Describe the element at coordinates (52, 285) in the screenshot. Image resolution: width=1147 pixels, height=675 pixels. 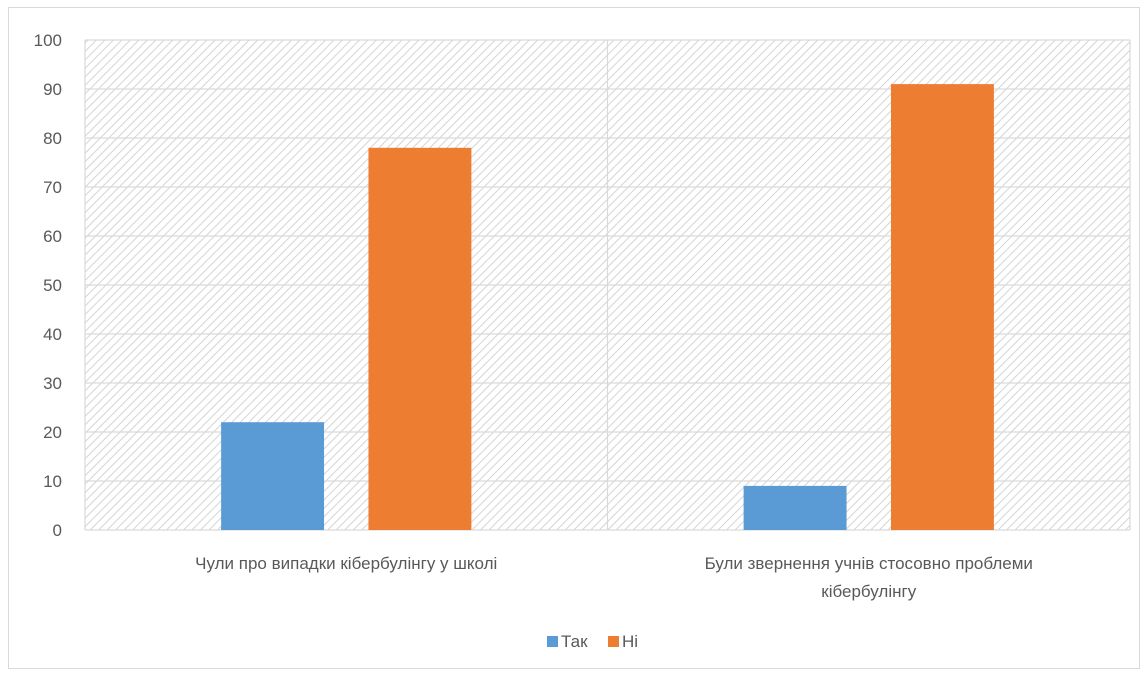
I see `y-tick-label: 50` at that location.